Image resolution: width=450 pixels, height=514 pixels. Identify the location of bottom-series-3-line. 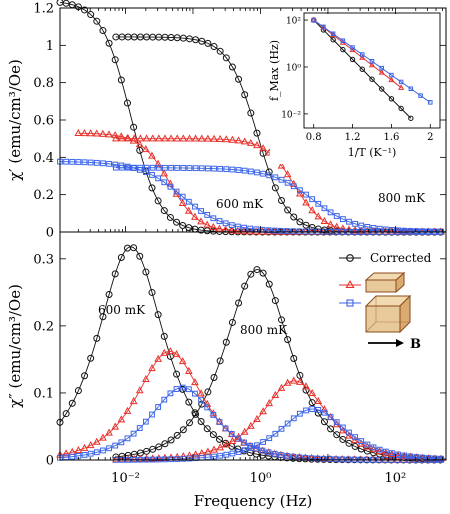
(281, 420).